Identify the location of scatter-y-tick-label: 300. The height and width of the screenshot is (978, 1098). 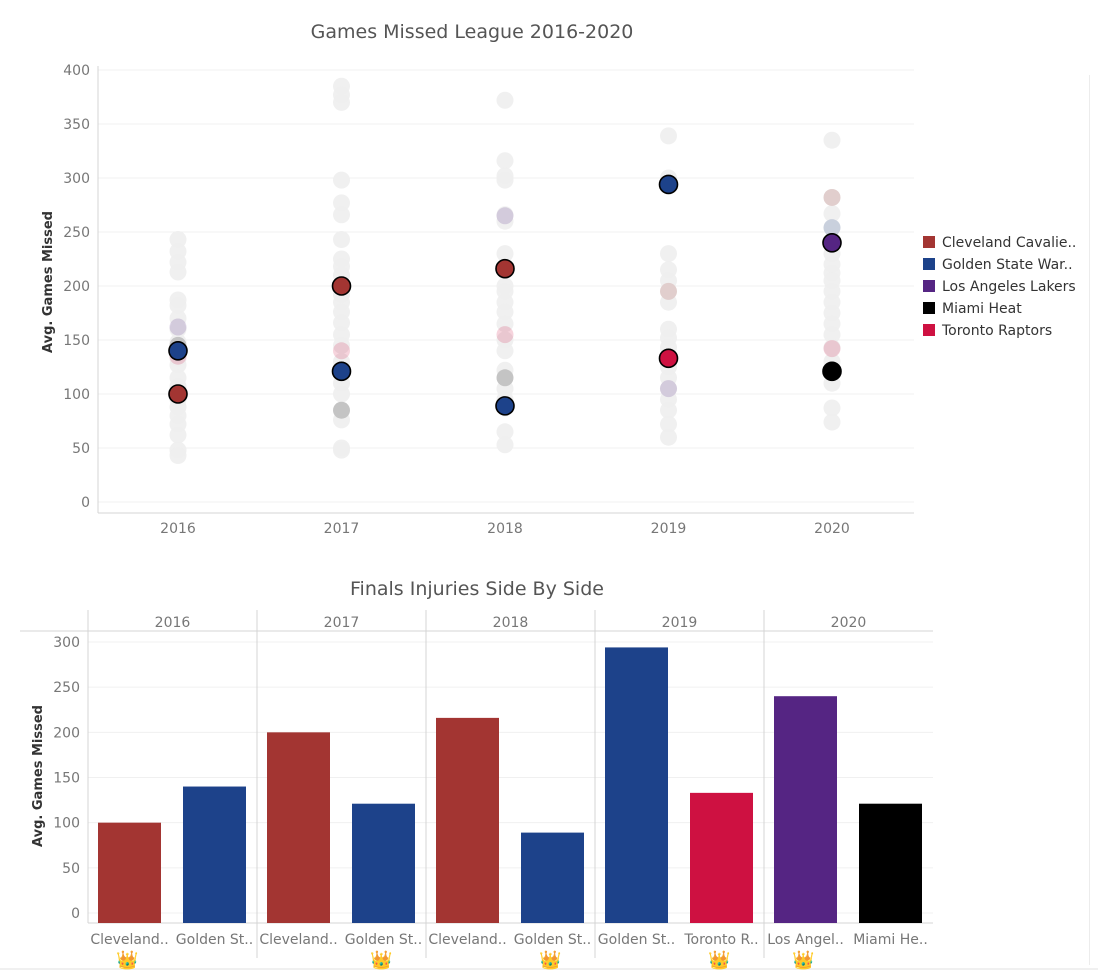
(76, 179).